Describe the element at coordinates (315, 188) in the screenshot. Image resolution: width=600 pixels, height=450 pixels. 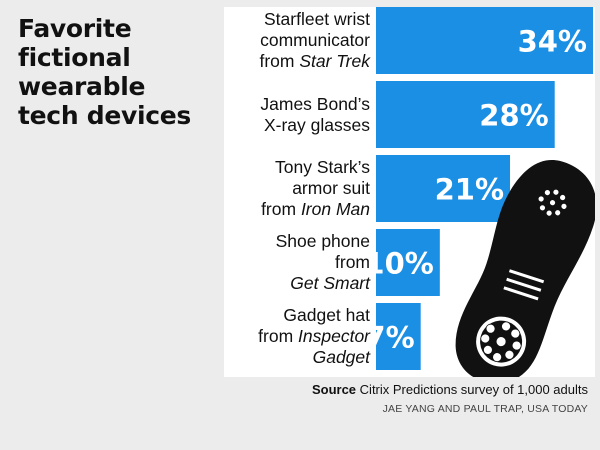
I see `category-label-3: Tony Stark’s armor suit from Iron Man` at that location.